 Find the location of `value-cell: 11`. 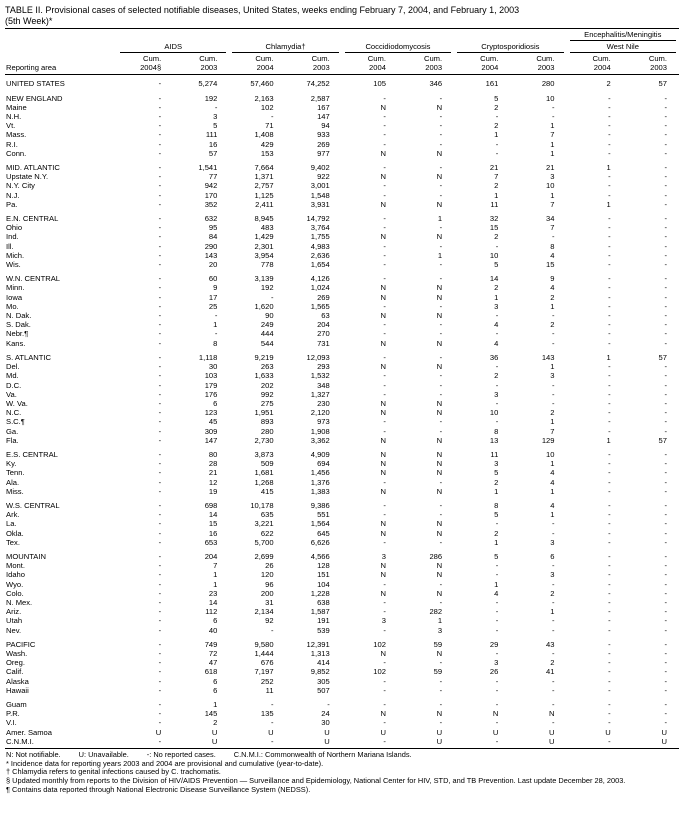

value-cell: 11 is located at coordinates (494, 204).